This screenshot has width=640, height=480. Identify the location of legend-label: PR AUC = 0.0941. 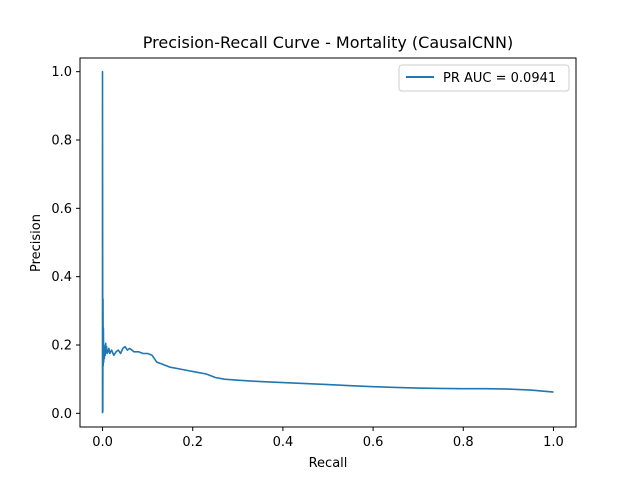
(499, 78).